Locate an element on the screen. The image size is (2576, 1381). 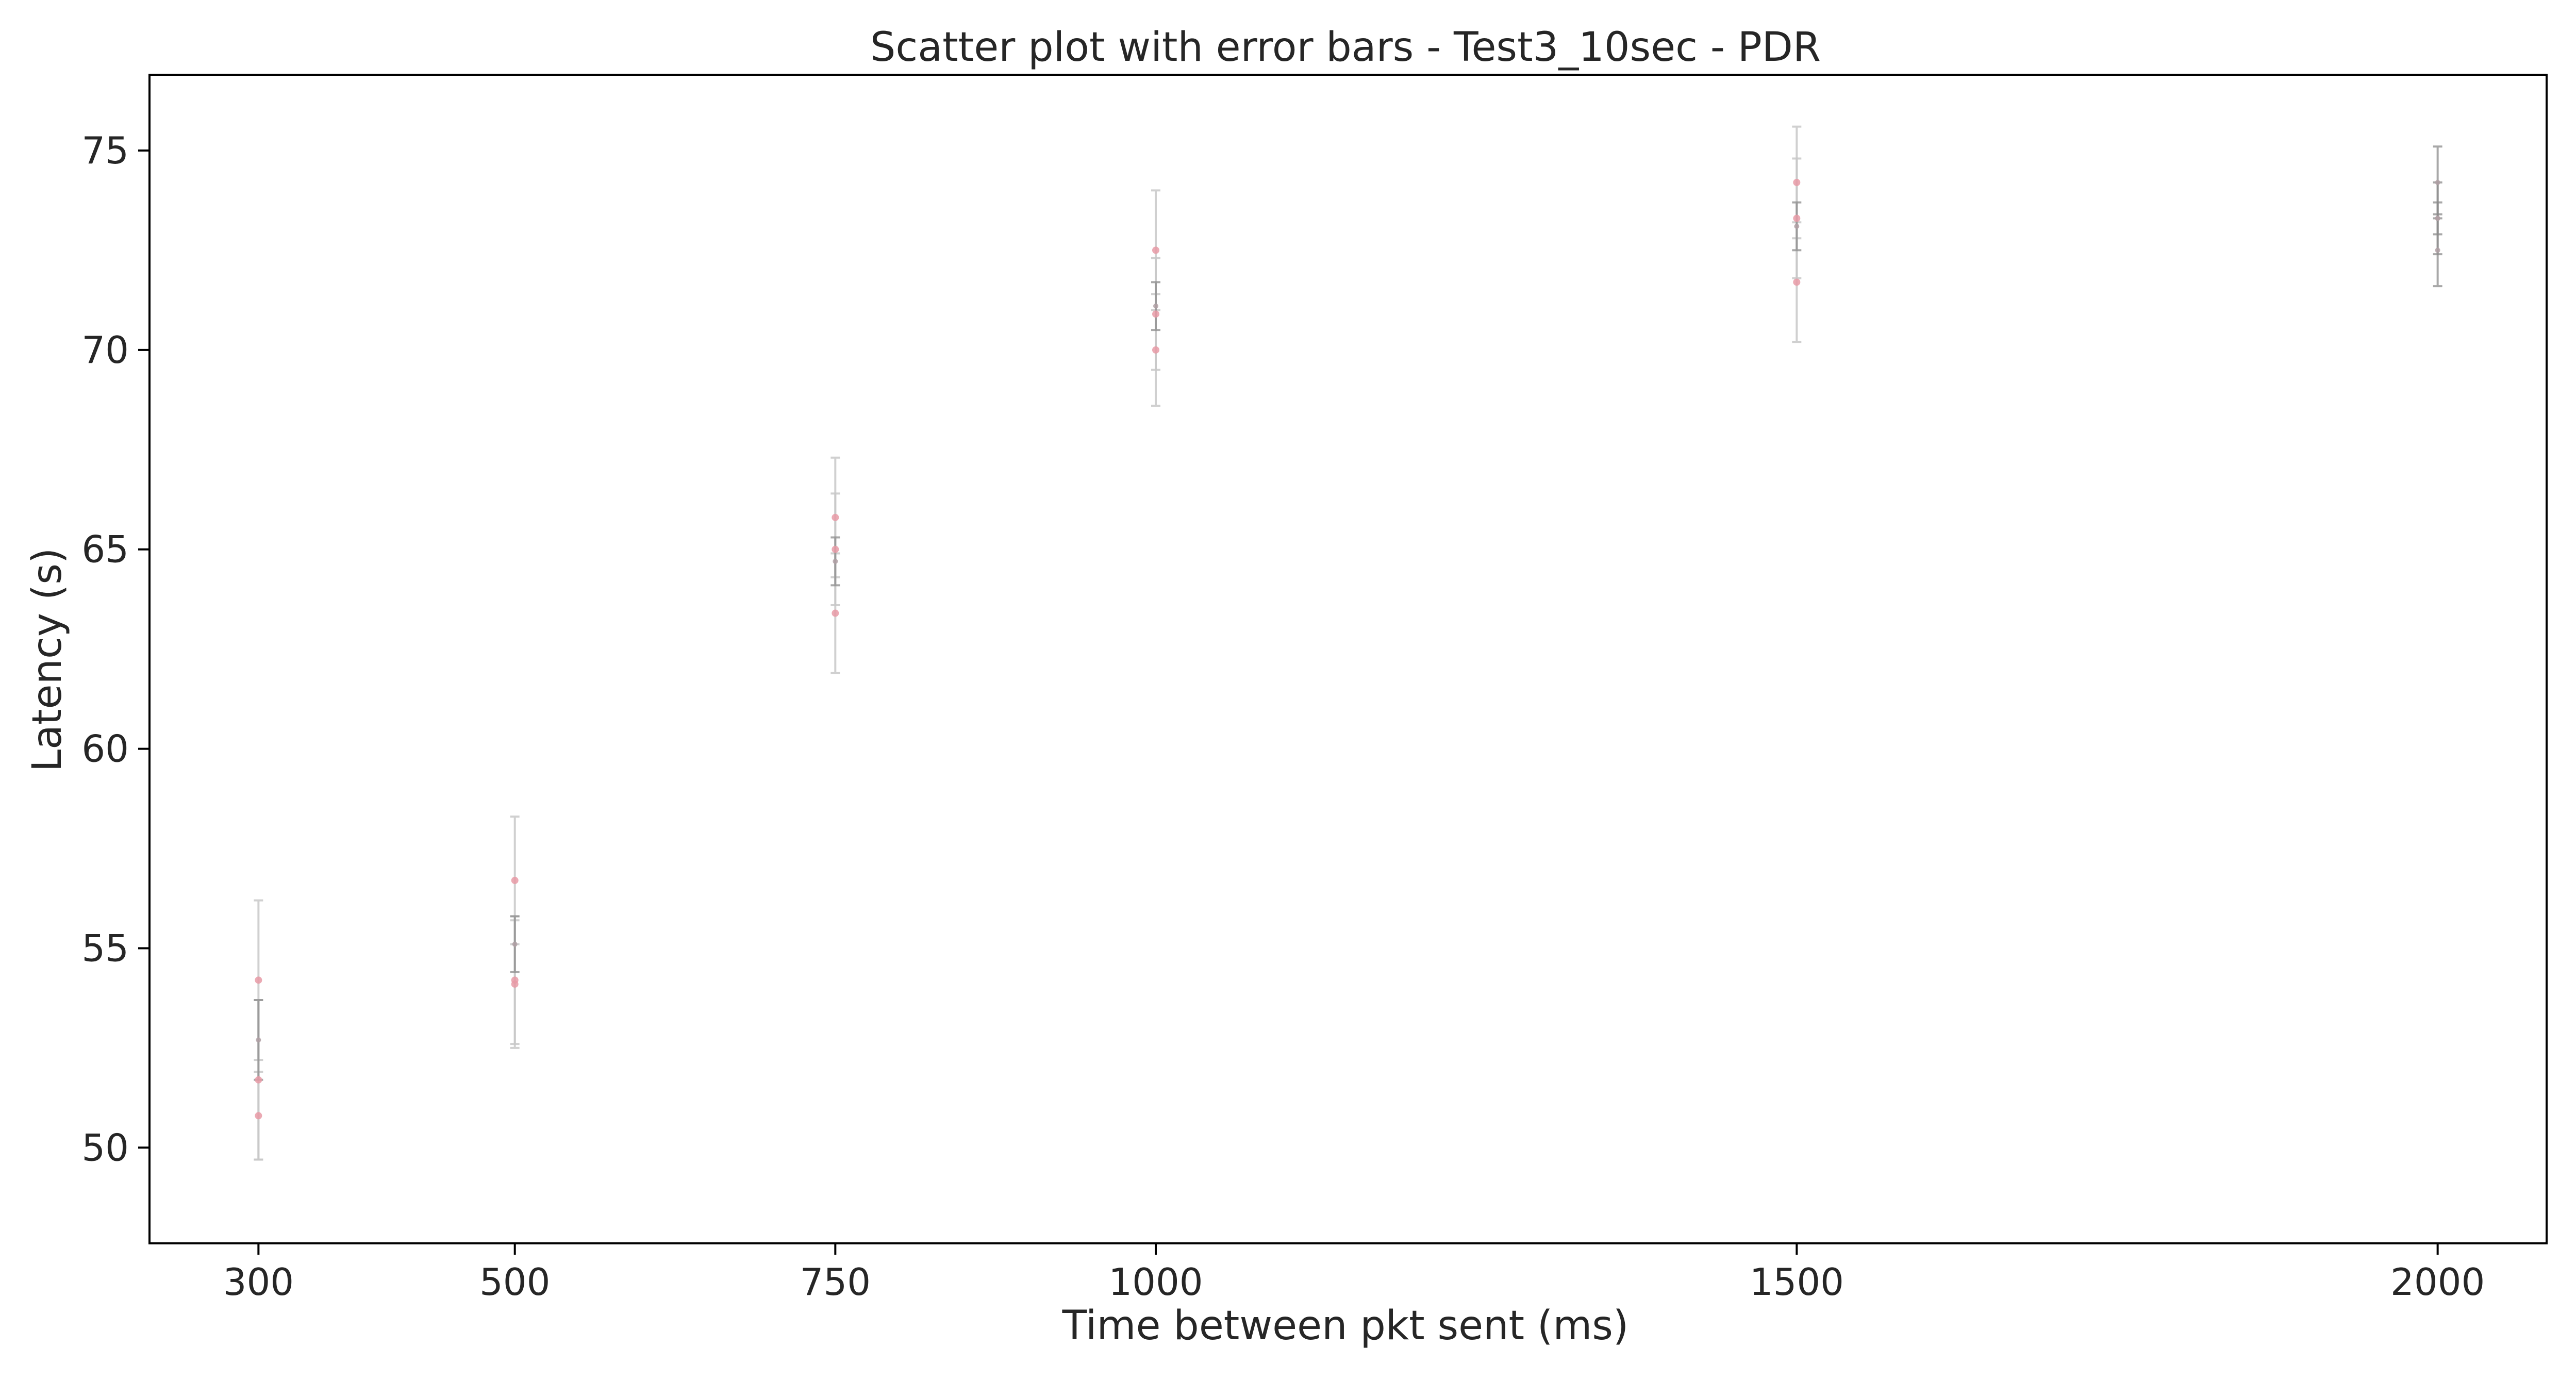
x-axis-title: Time between pkt sent (ms) is located at coordinates (1345, 1326).